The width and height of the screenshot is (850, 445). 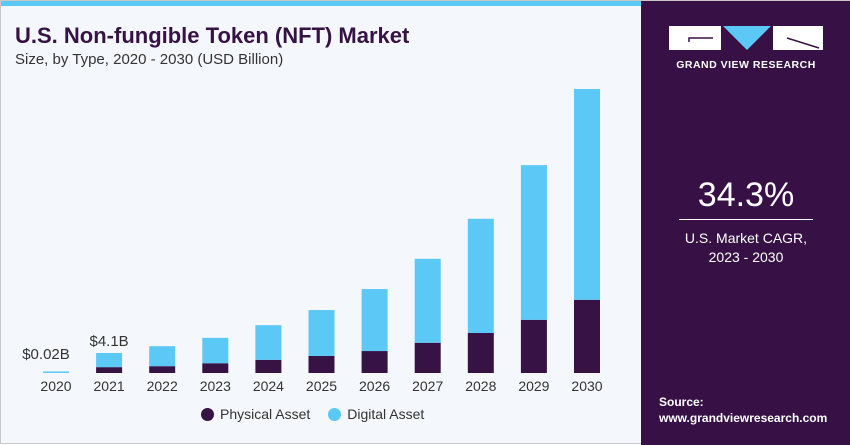 What do you see at coordinates (375, 320) in the screenshot?
I see `bar-digital-2026` at bounding box center [375, 320].